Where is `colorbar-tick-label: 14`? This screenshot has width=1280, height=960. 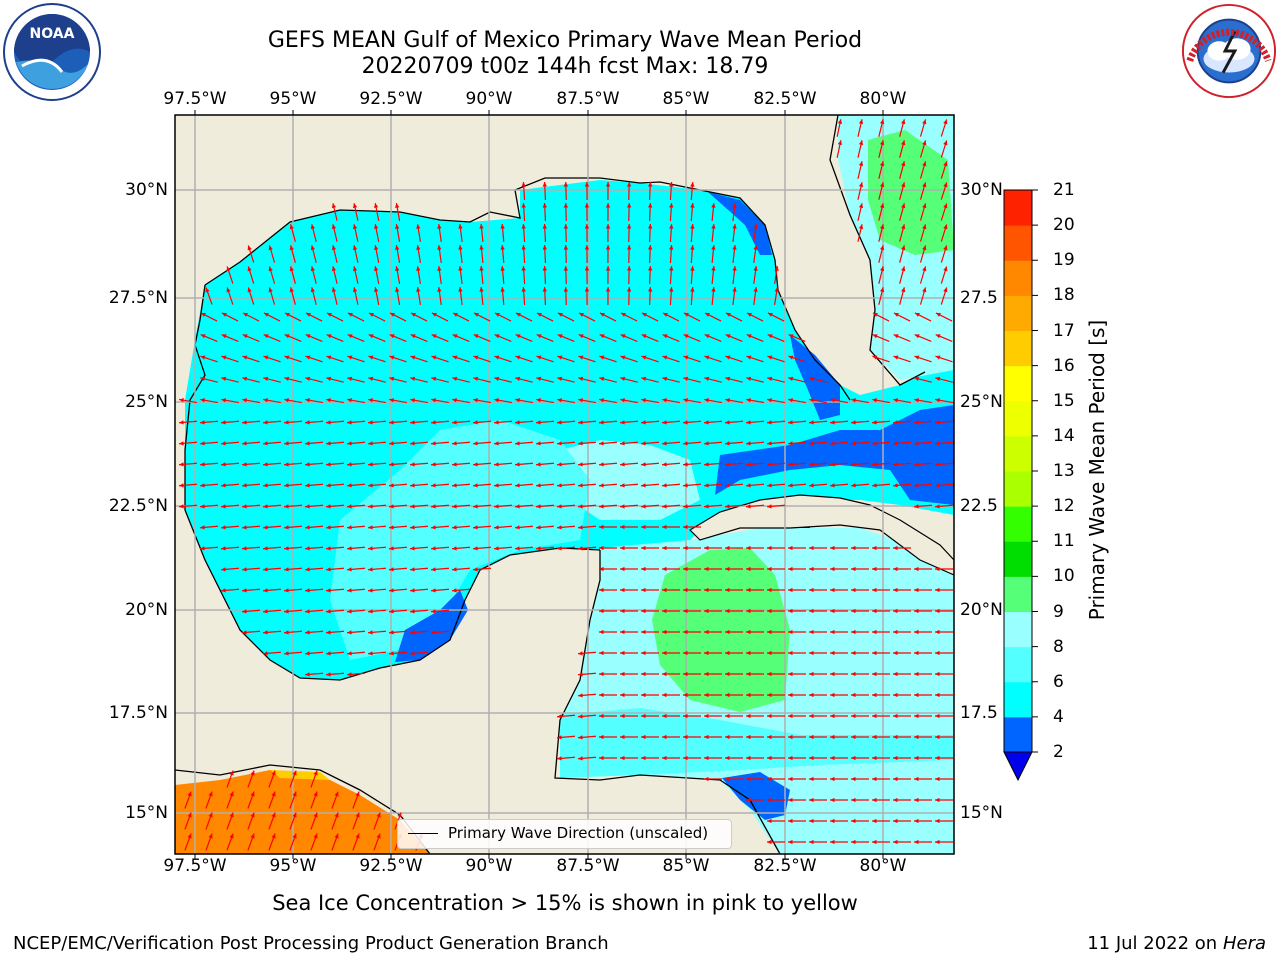 colorbar-tick-label: 14 is located at coordinates (1064, 435).